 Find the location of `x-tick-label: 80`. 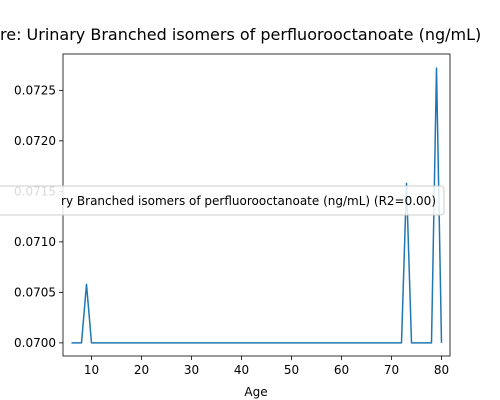

x-tick-label: 80 is located at coordinates (441, 370).